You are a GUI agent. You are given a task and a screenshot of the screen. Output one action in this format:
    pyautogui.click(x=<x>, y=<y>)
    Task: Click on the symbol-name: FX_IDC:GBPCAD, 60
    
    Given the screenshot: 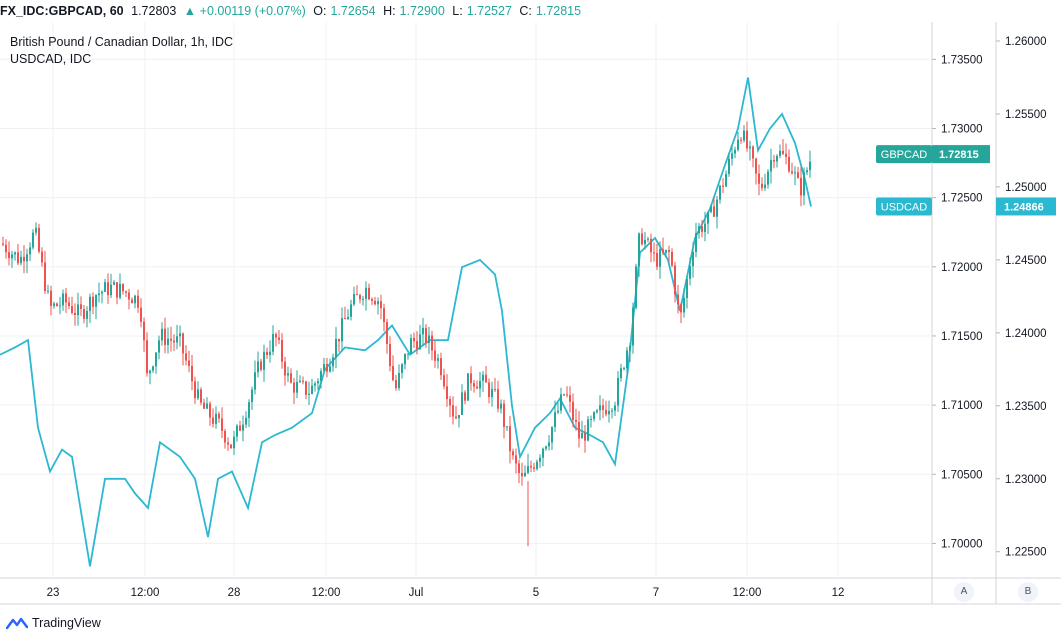 What is the action you would take?
    pyautogui.click(x=62, y=11)
    